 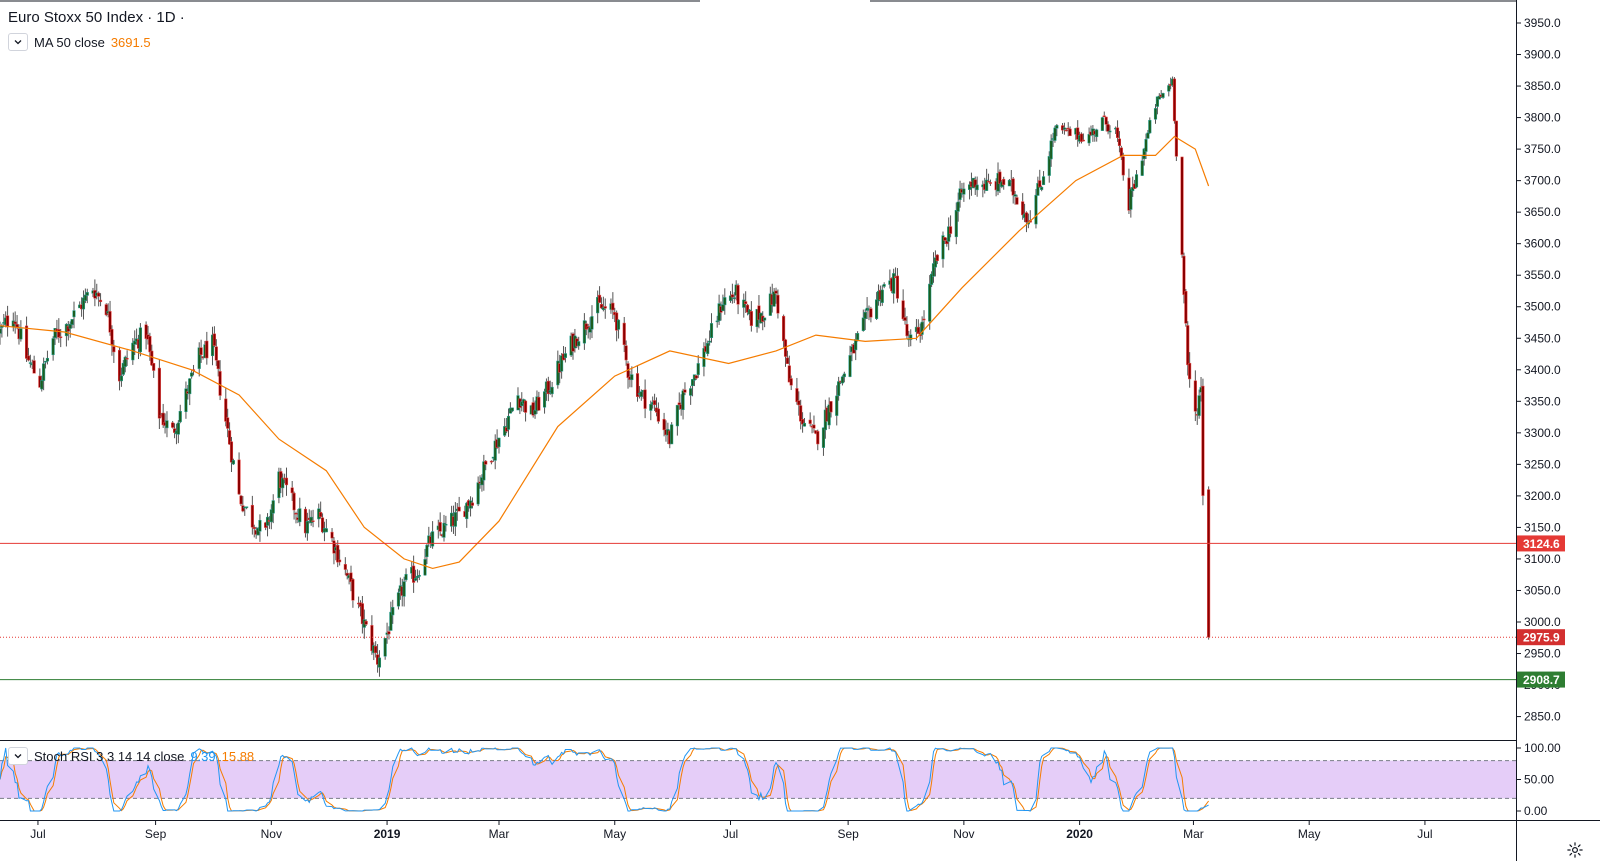 What do you see at coordinates (1575, 850) in the screenshot?
I see `gear-icon` at bounding box center [1575, 850].